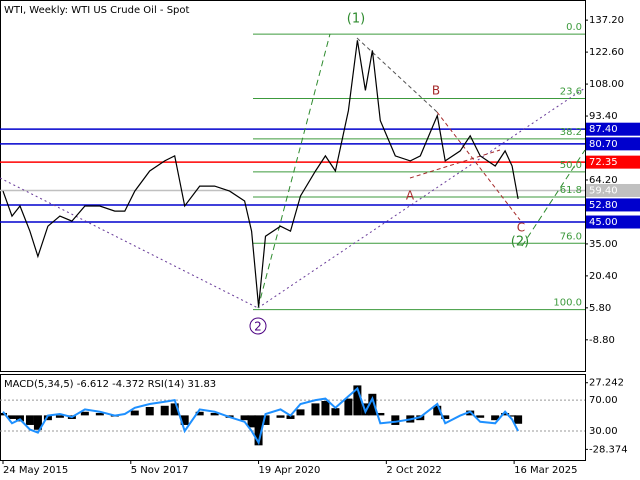 This screenshot has height=480, width=640. I want to click on y2-tick-label: 30.00, so click(603, 431).